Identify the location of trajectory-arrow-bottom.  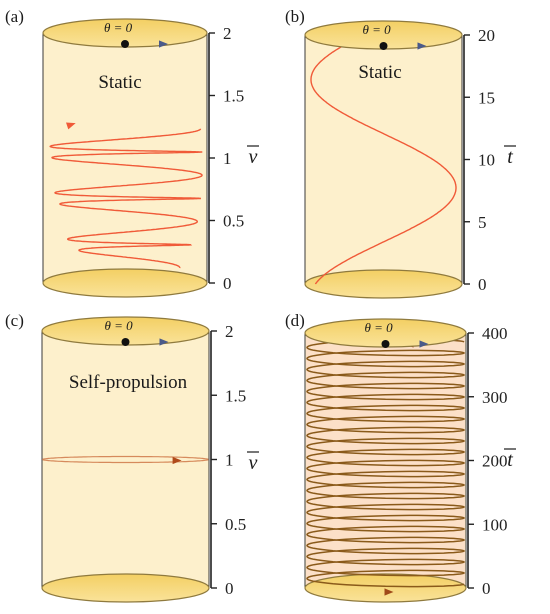
(389, 592).